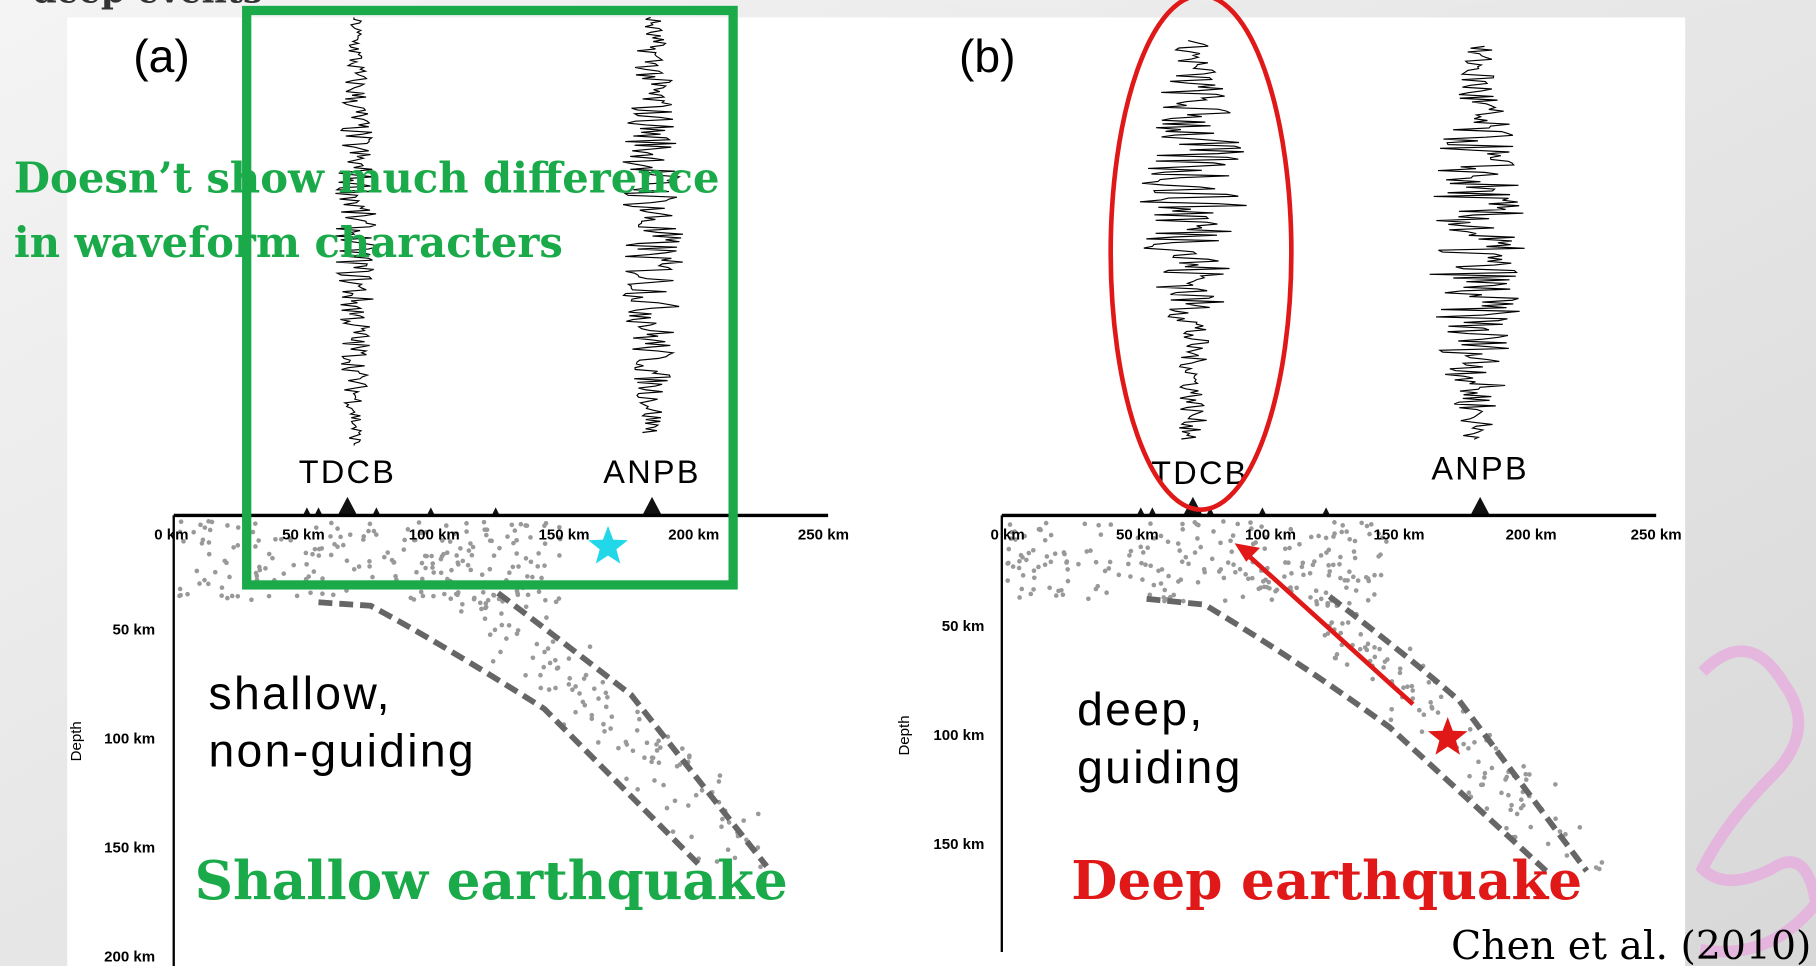 This screenshot has width=1816, height=966. Describe the element at coordinates (1399, 535) in the screenshot. I see `x-tick-label: 150 km` at that location.